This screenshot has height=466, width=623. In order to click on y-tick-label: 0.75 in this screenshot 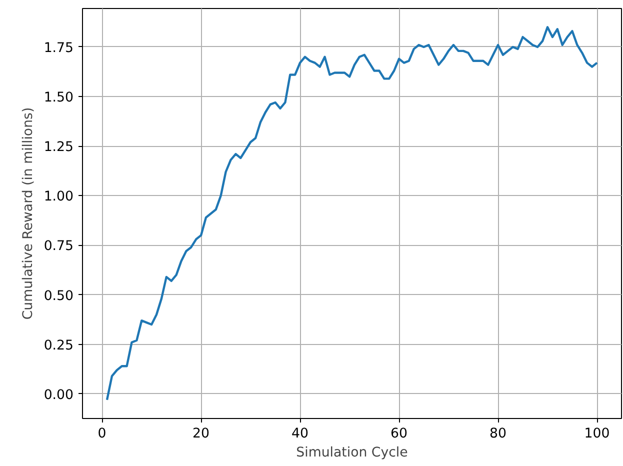, I will do `click(59, 246)`.